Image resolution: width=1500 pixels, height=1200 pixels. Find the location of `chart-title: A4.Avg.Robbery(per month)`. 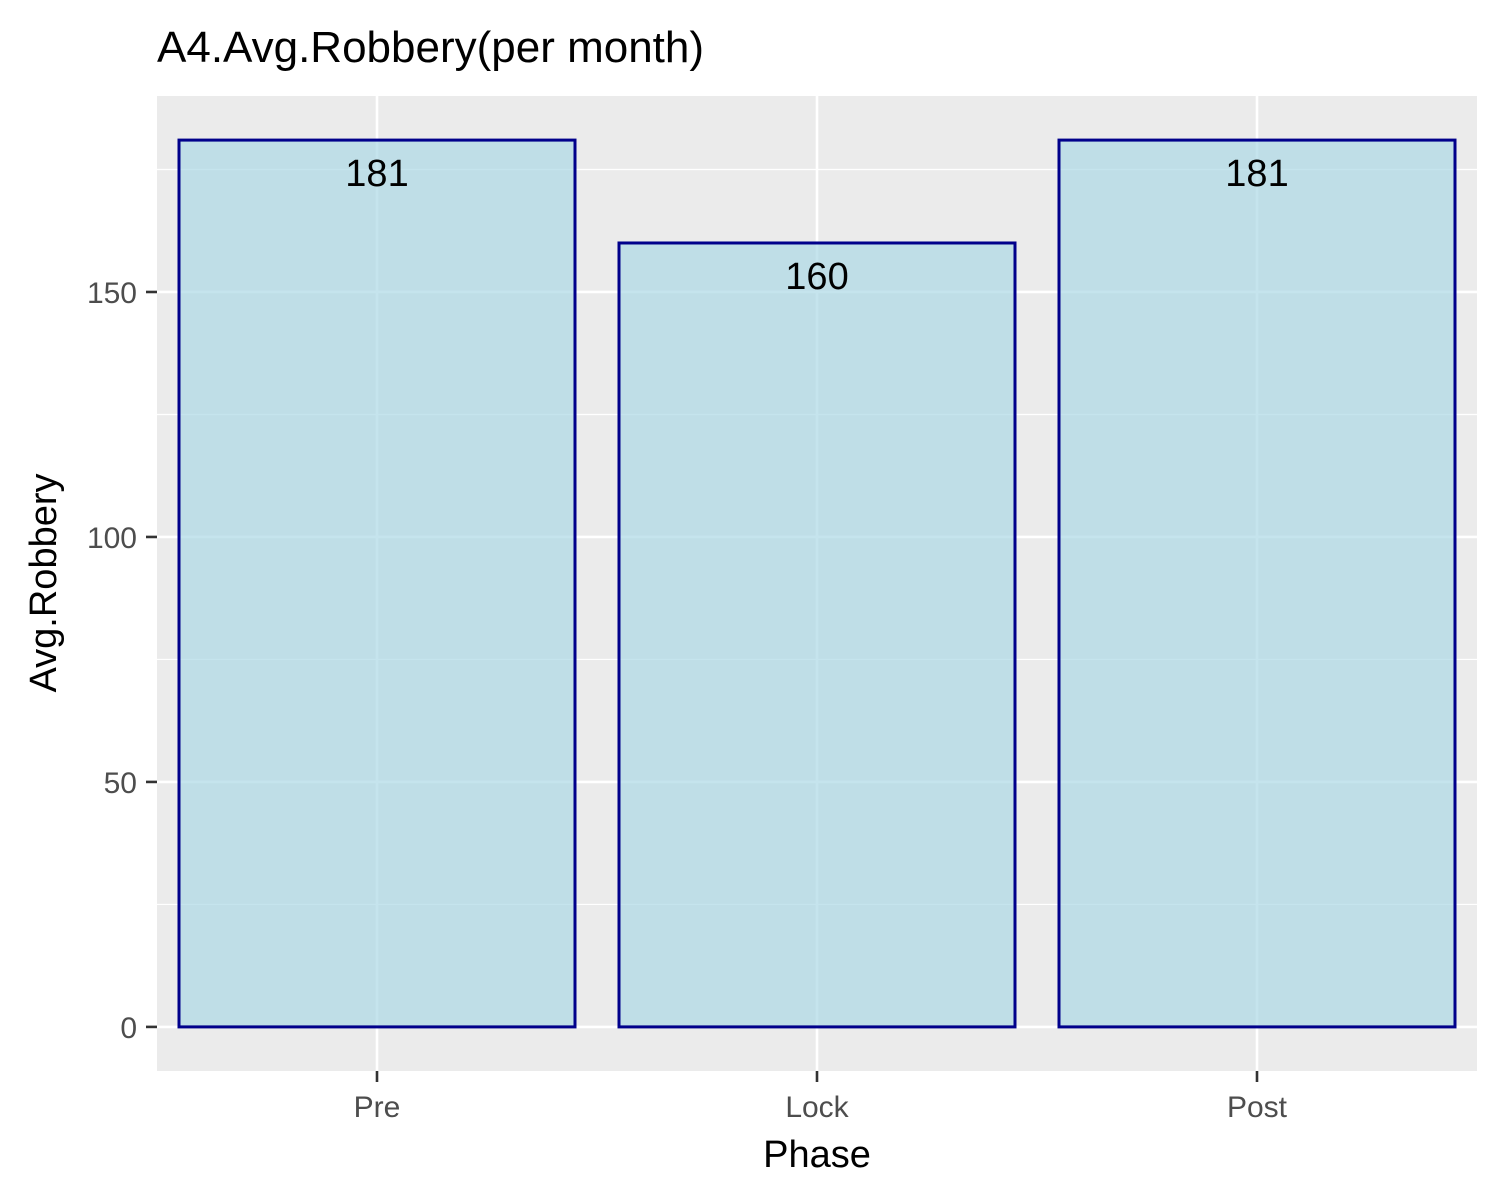

chart-title: A4.Avg.Robbery(per month) is located at coordinates (430, 47).